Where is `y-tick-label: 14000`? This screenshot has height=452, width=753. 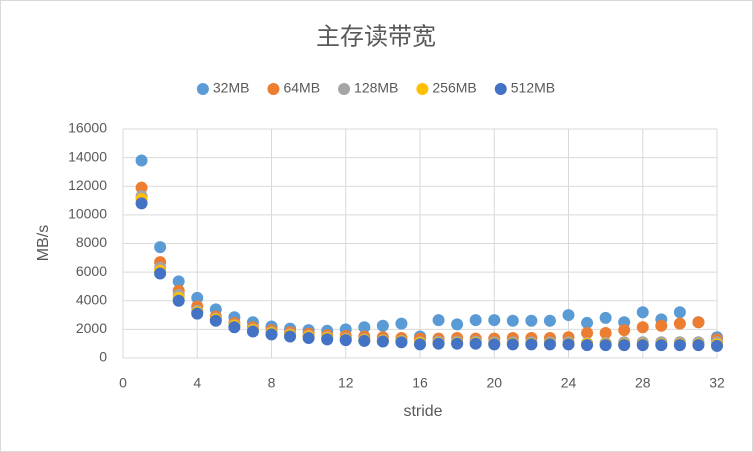 y-tick-label: 14000 is located at coordinates (87, 156).